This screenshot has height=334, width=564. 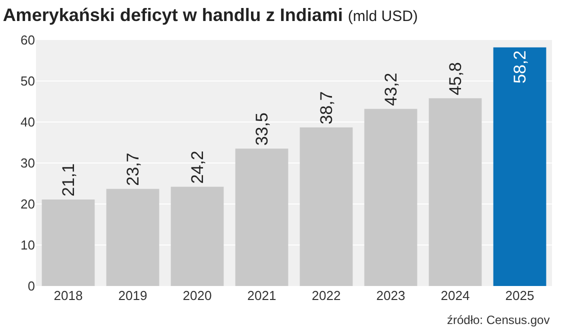 What do you see at coordinates (390, 89) in the screenshot?
I see `data-label: 43,2` at bounding box center [390, 89].